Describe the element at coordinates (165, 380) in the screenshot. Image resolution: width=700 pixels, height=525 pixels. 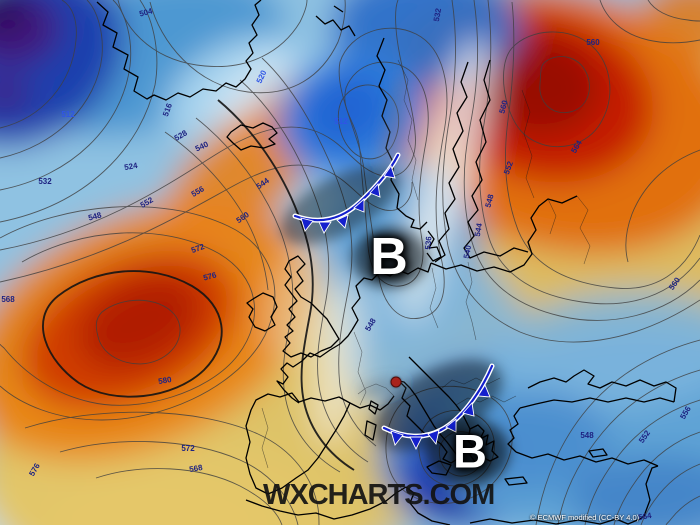
I see `contour-label: 580` at that location.